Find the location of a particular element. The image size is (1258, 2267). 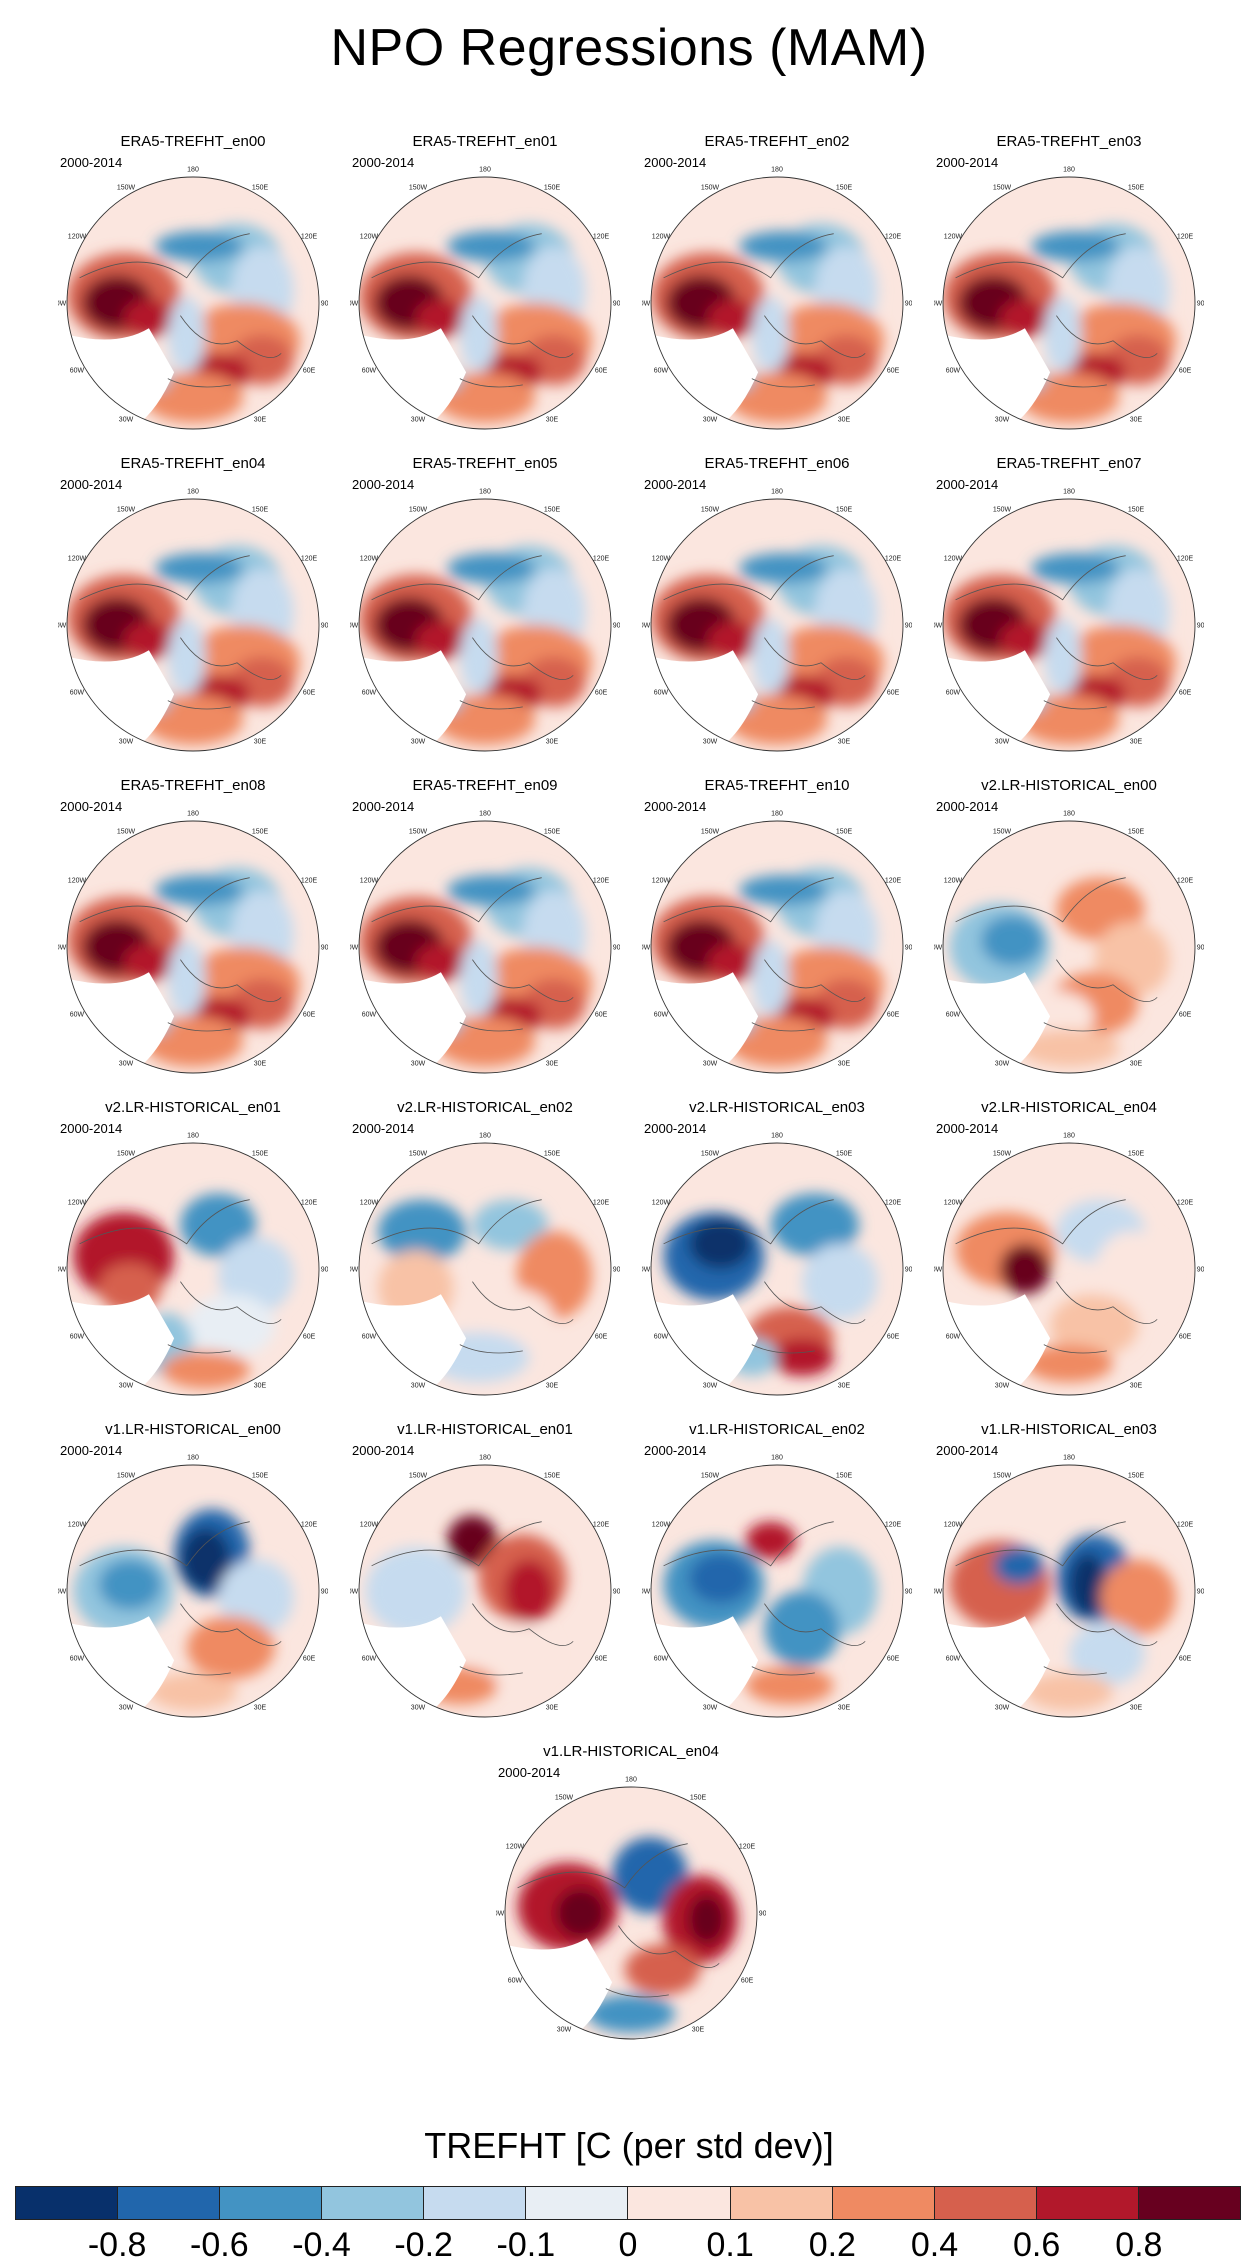

colorbar-tick-label: 0 is located at coordinates (628, 2245).